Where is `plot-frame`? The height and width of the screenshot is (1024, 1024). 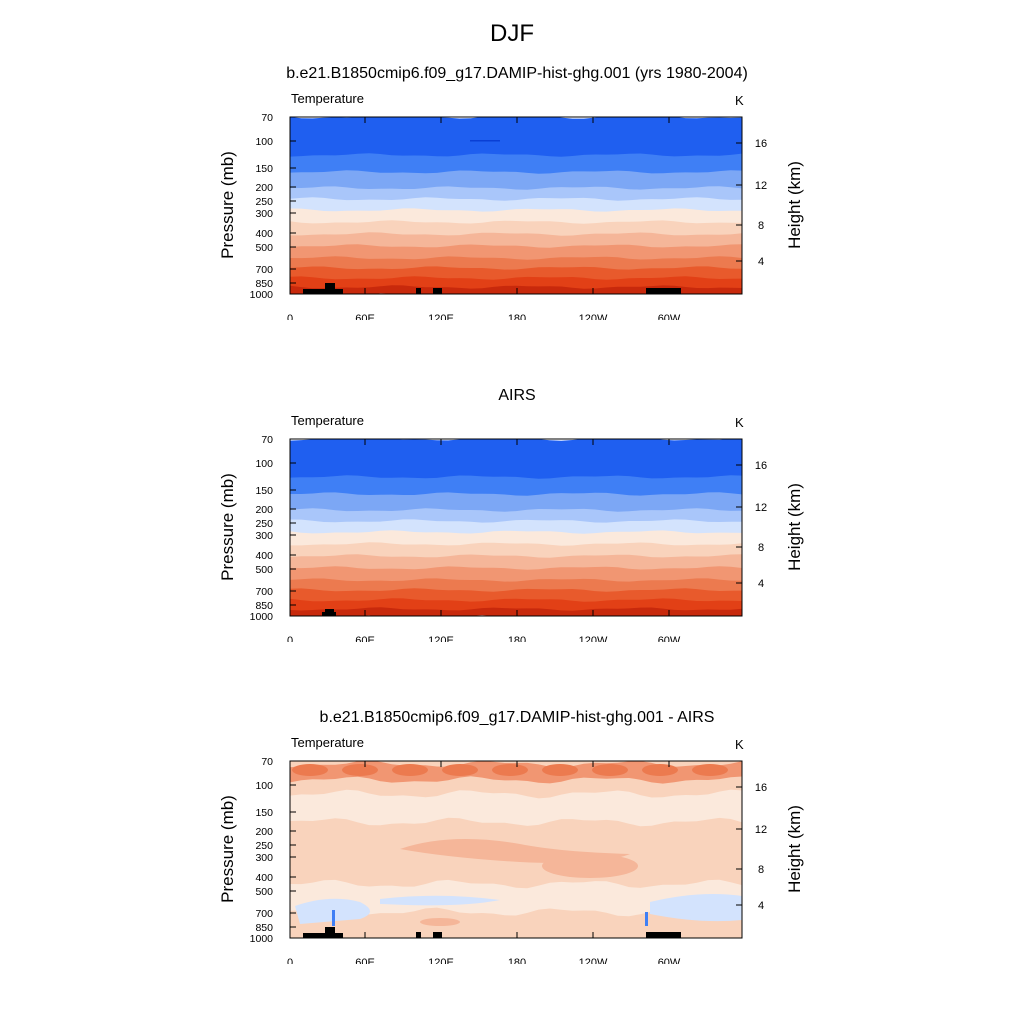
plot-frame is located at coordinates (516, 849).